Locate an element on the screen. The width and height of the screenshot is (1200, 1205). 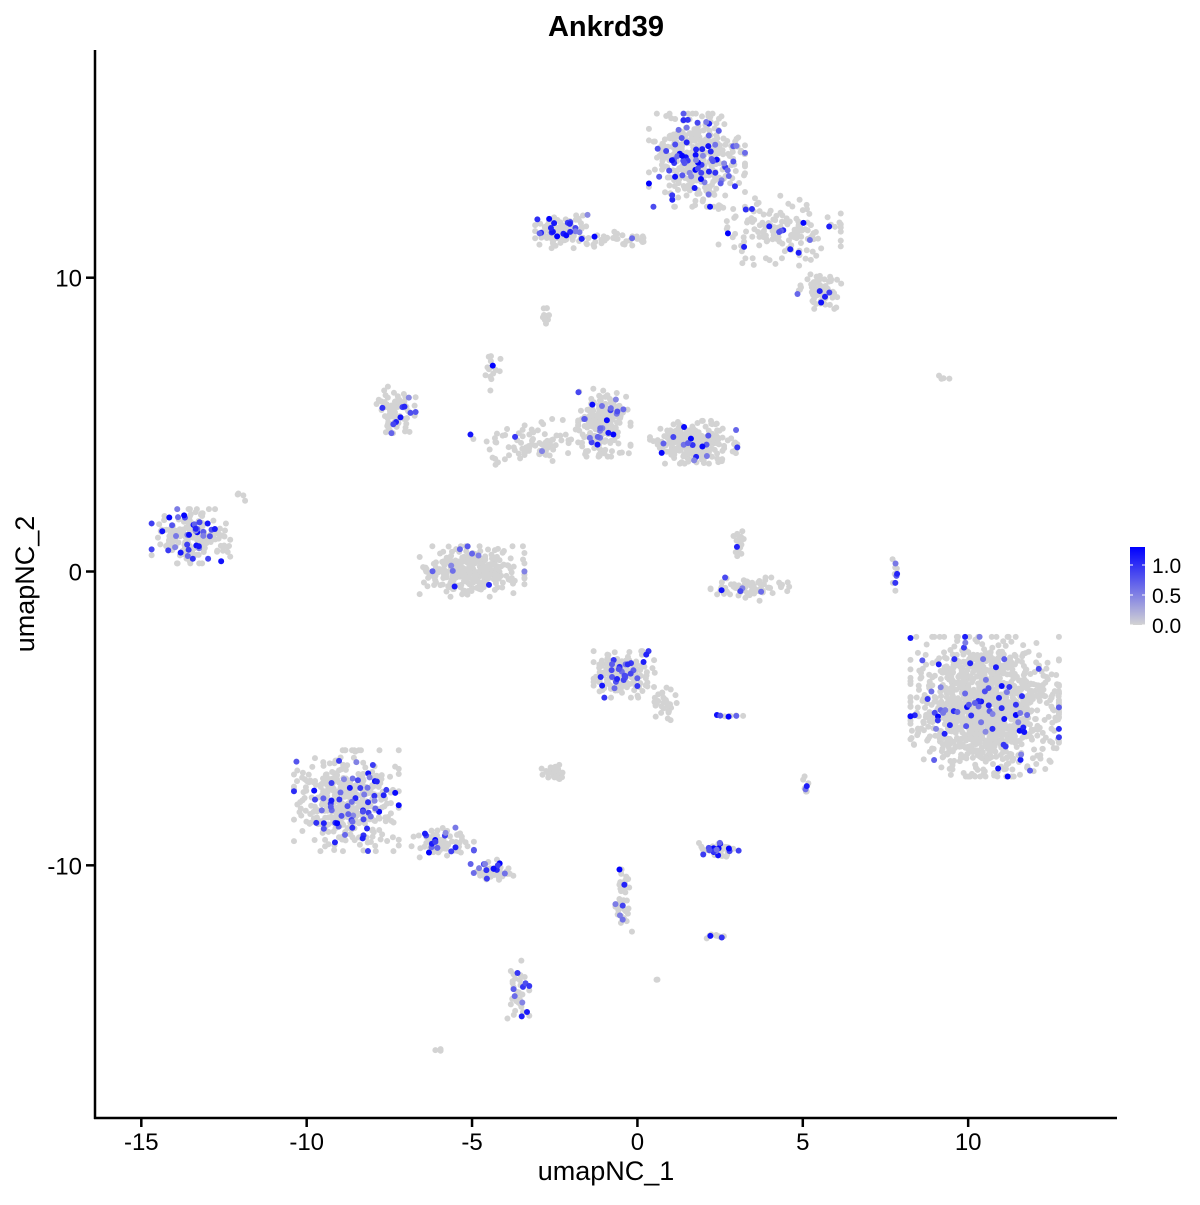
x-tick-label: -5 is located at coordinates (471, 1142).